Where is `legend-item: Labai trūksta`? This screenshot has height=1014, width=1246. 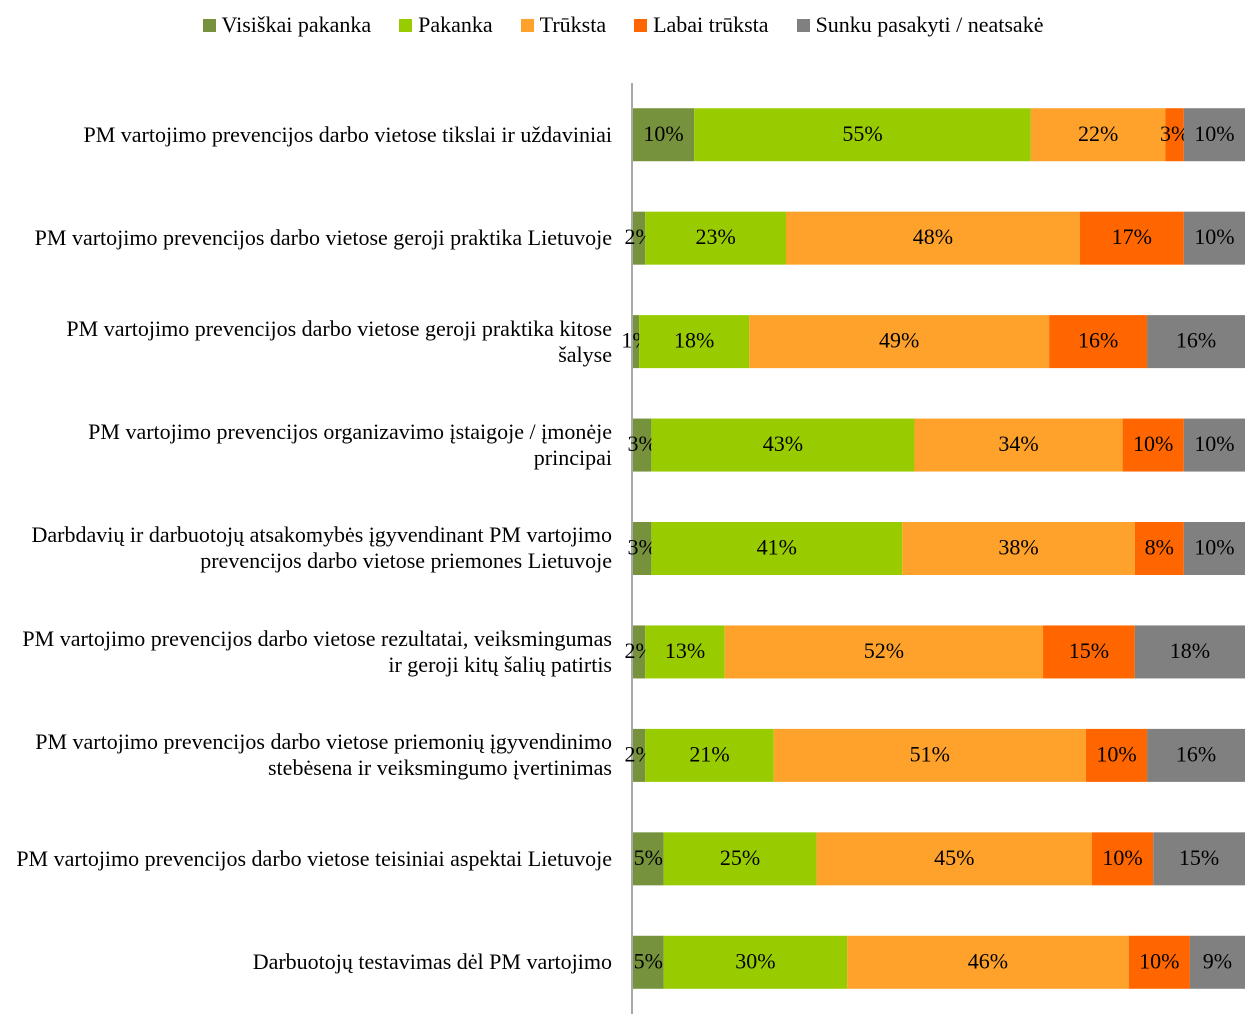 legend-item: Labai trūksta is located at coordinates (701, 25).